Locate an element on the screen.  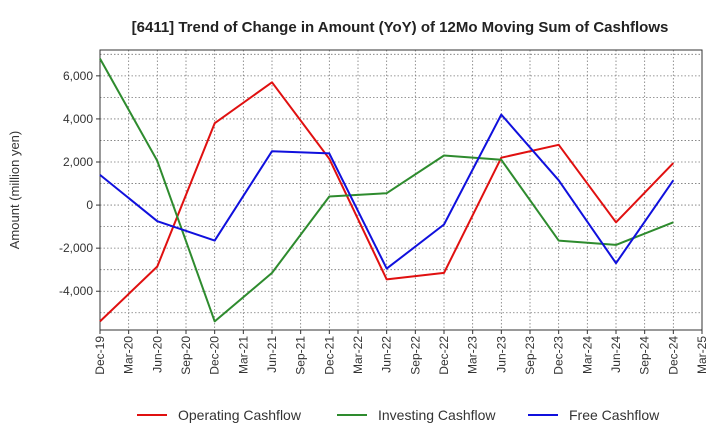
y-tick-label: 0 is located at coordinates (89, 205).